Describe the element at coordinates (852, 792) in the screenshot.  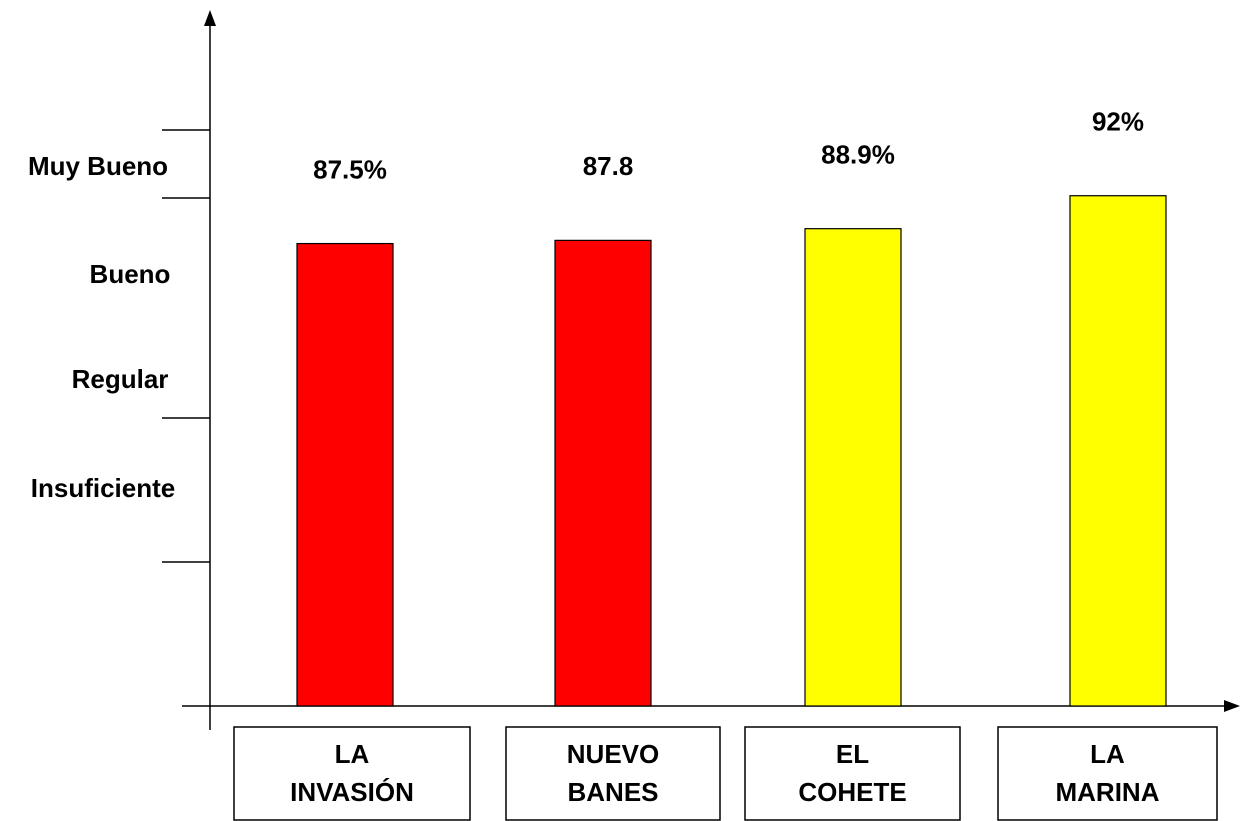
I see `x-category-label: COHETE` at that location.